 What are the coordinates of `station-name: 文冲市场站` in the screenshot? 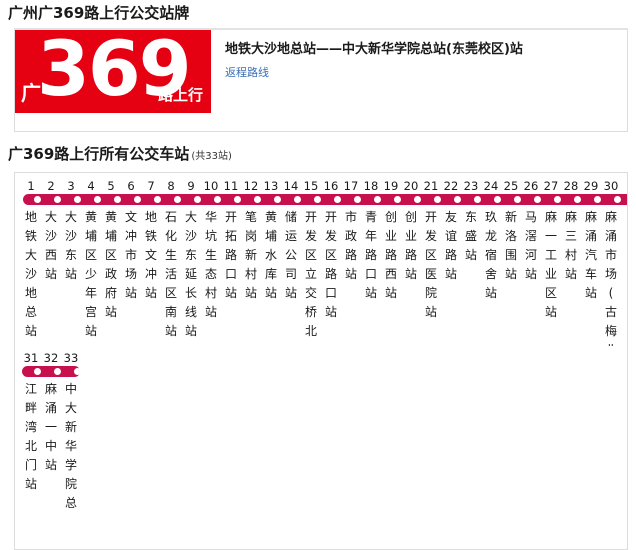 It's located at (131, 254).